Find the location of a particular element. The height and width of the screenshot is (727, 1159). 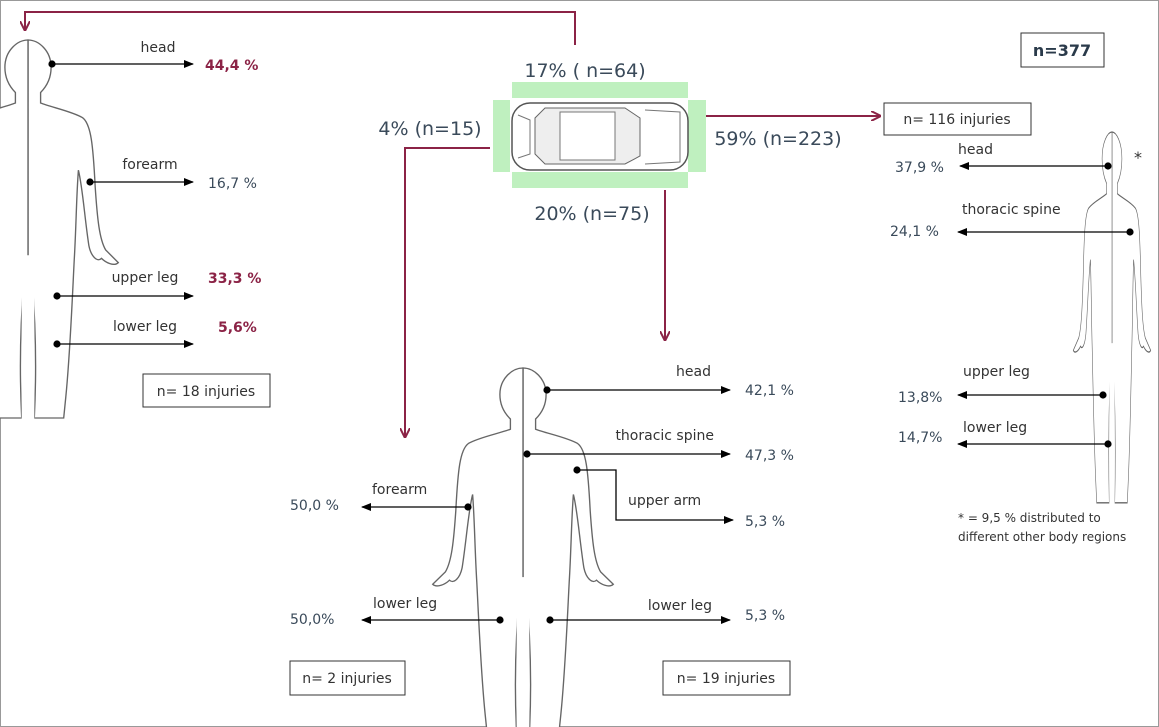

rear-body is located at coordinates (523, 547).